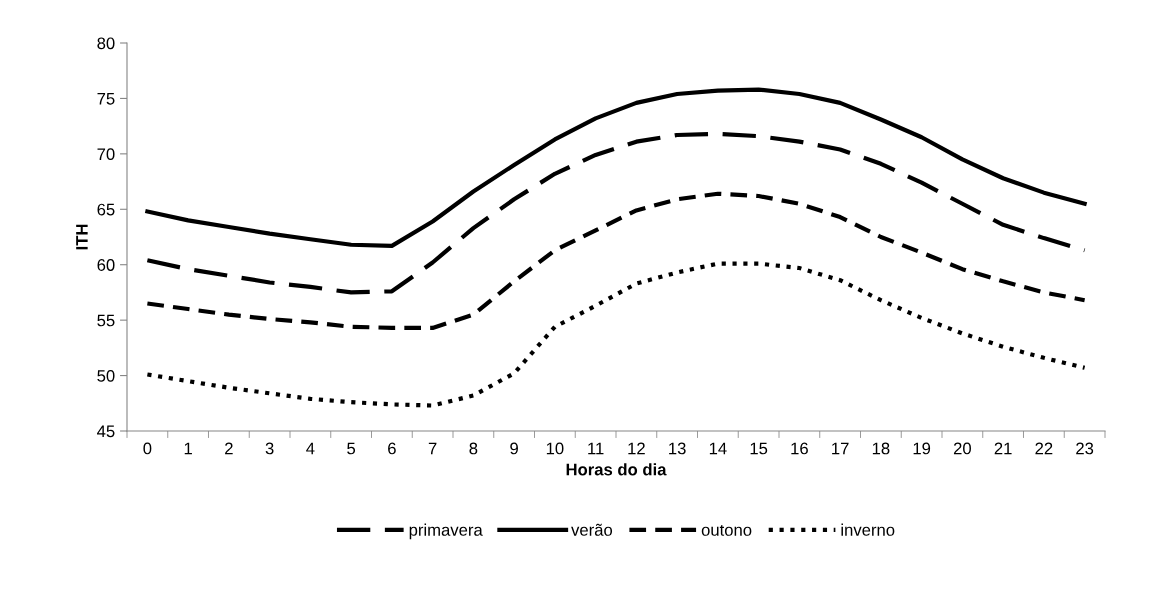 Image resolution: width=1156 pixels, height=589 pixels. What do you see at coordinates (82, 237) in the screenshot?
I see `y-axis-title: ITH` at bounding box center [82, 237].